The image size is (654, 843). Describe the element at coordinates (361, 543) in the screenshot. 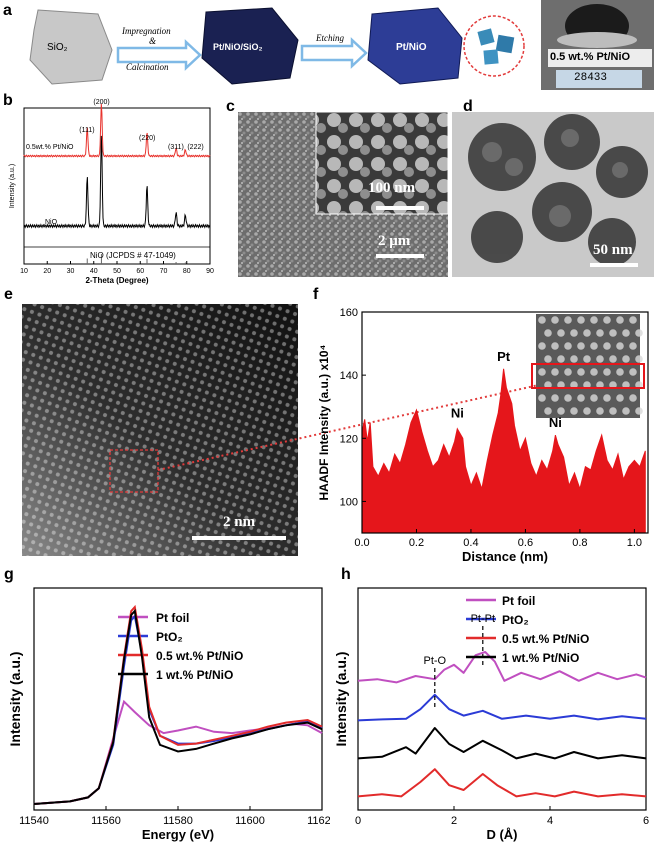

I see `x-tick-label: 0.0` at that location.